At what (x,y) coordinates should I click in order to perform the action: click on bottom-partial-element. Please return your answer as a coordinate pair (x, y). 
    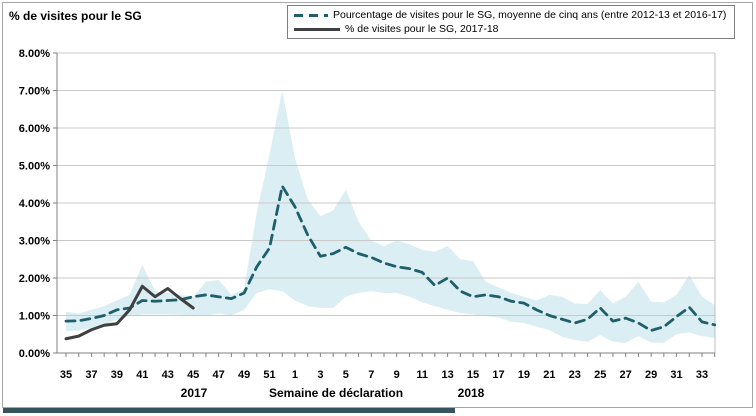
    Looking at the image, I should click on (229, 410).